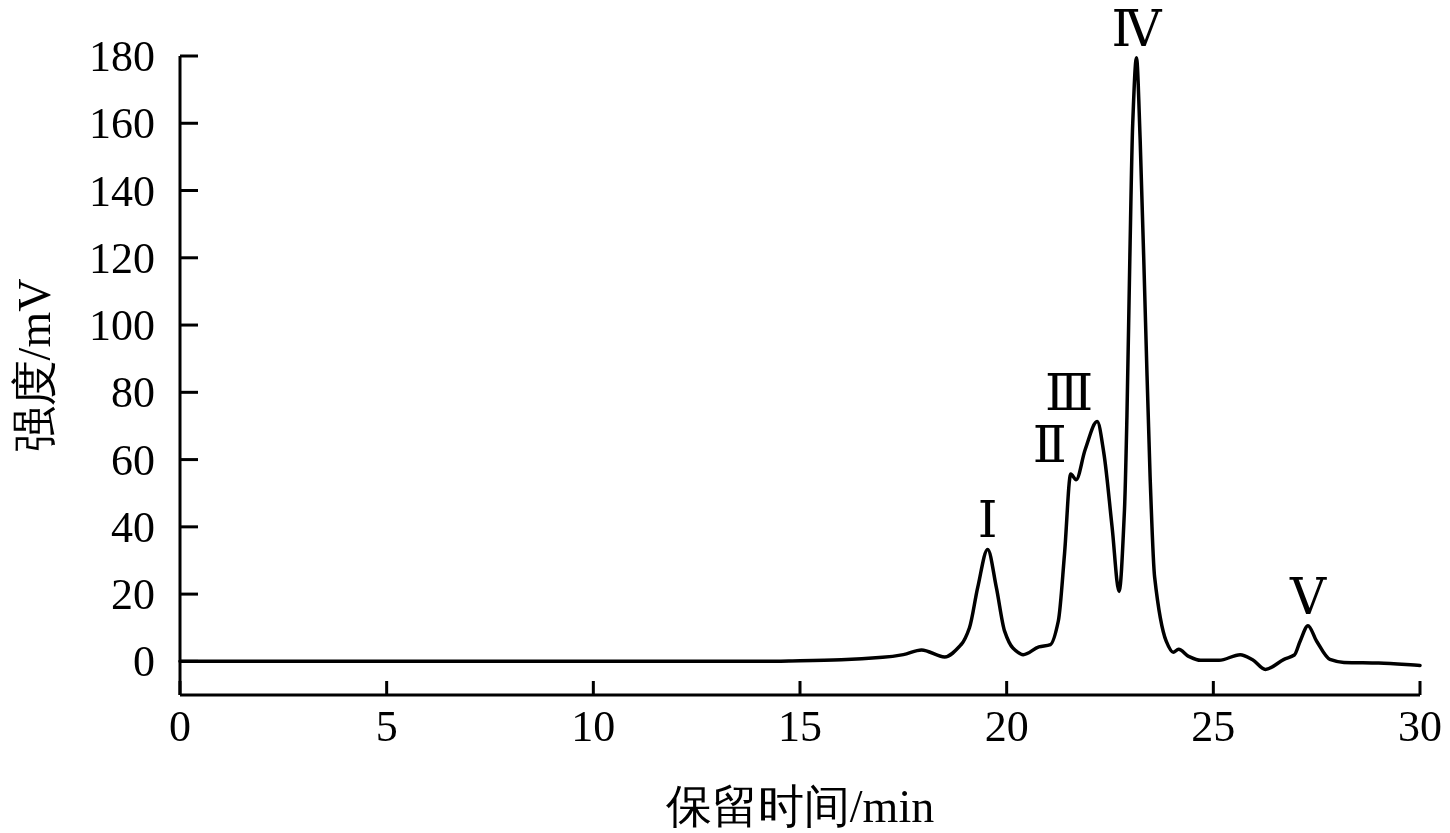  I want to click on y-tick-label: 0, so click(144, 662).